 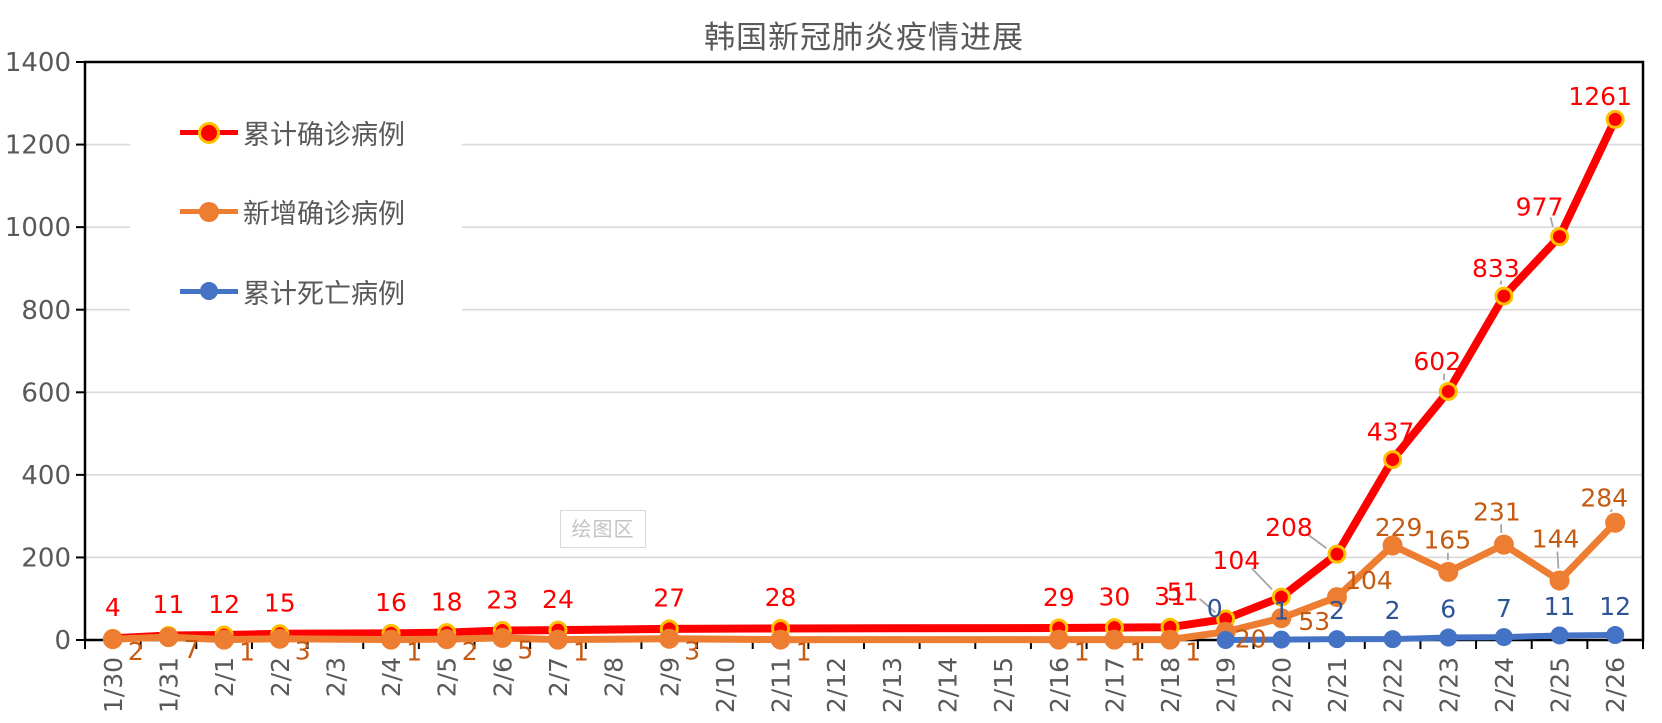 I want to click on data-label-cumulative-confirmed: 602, so click(x=1437, y=361).